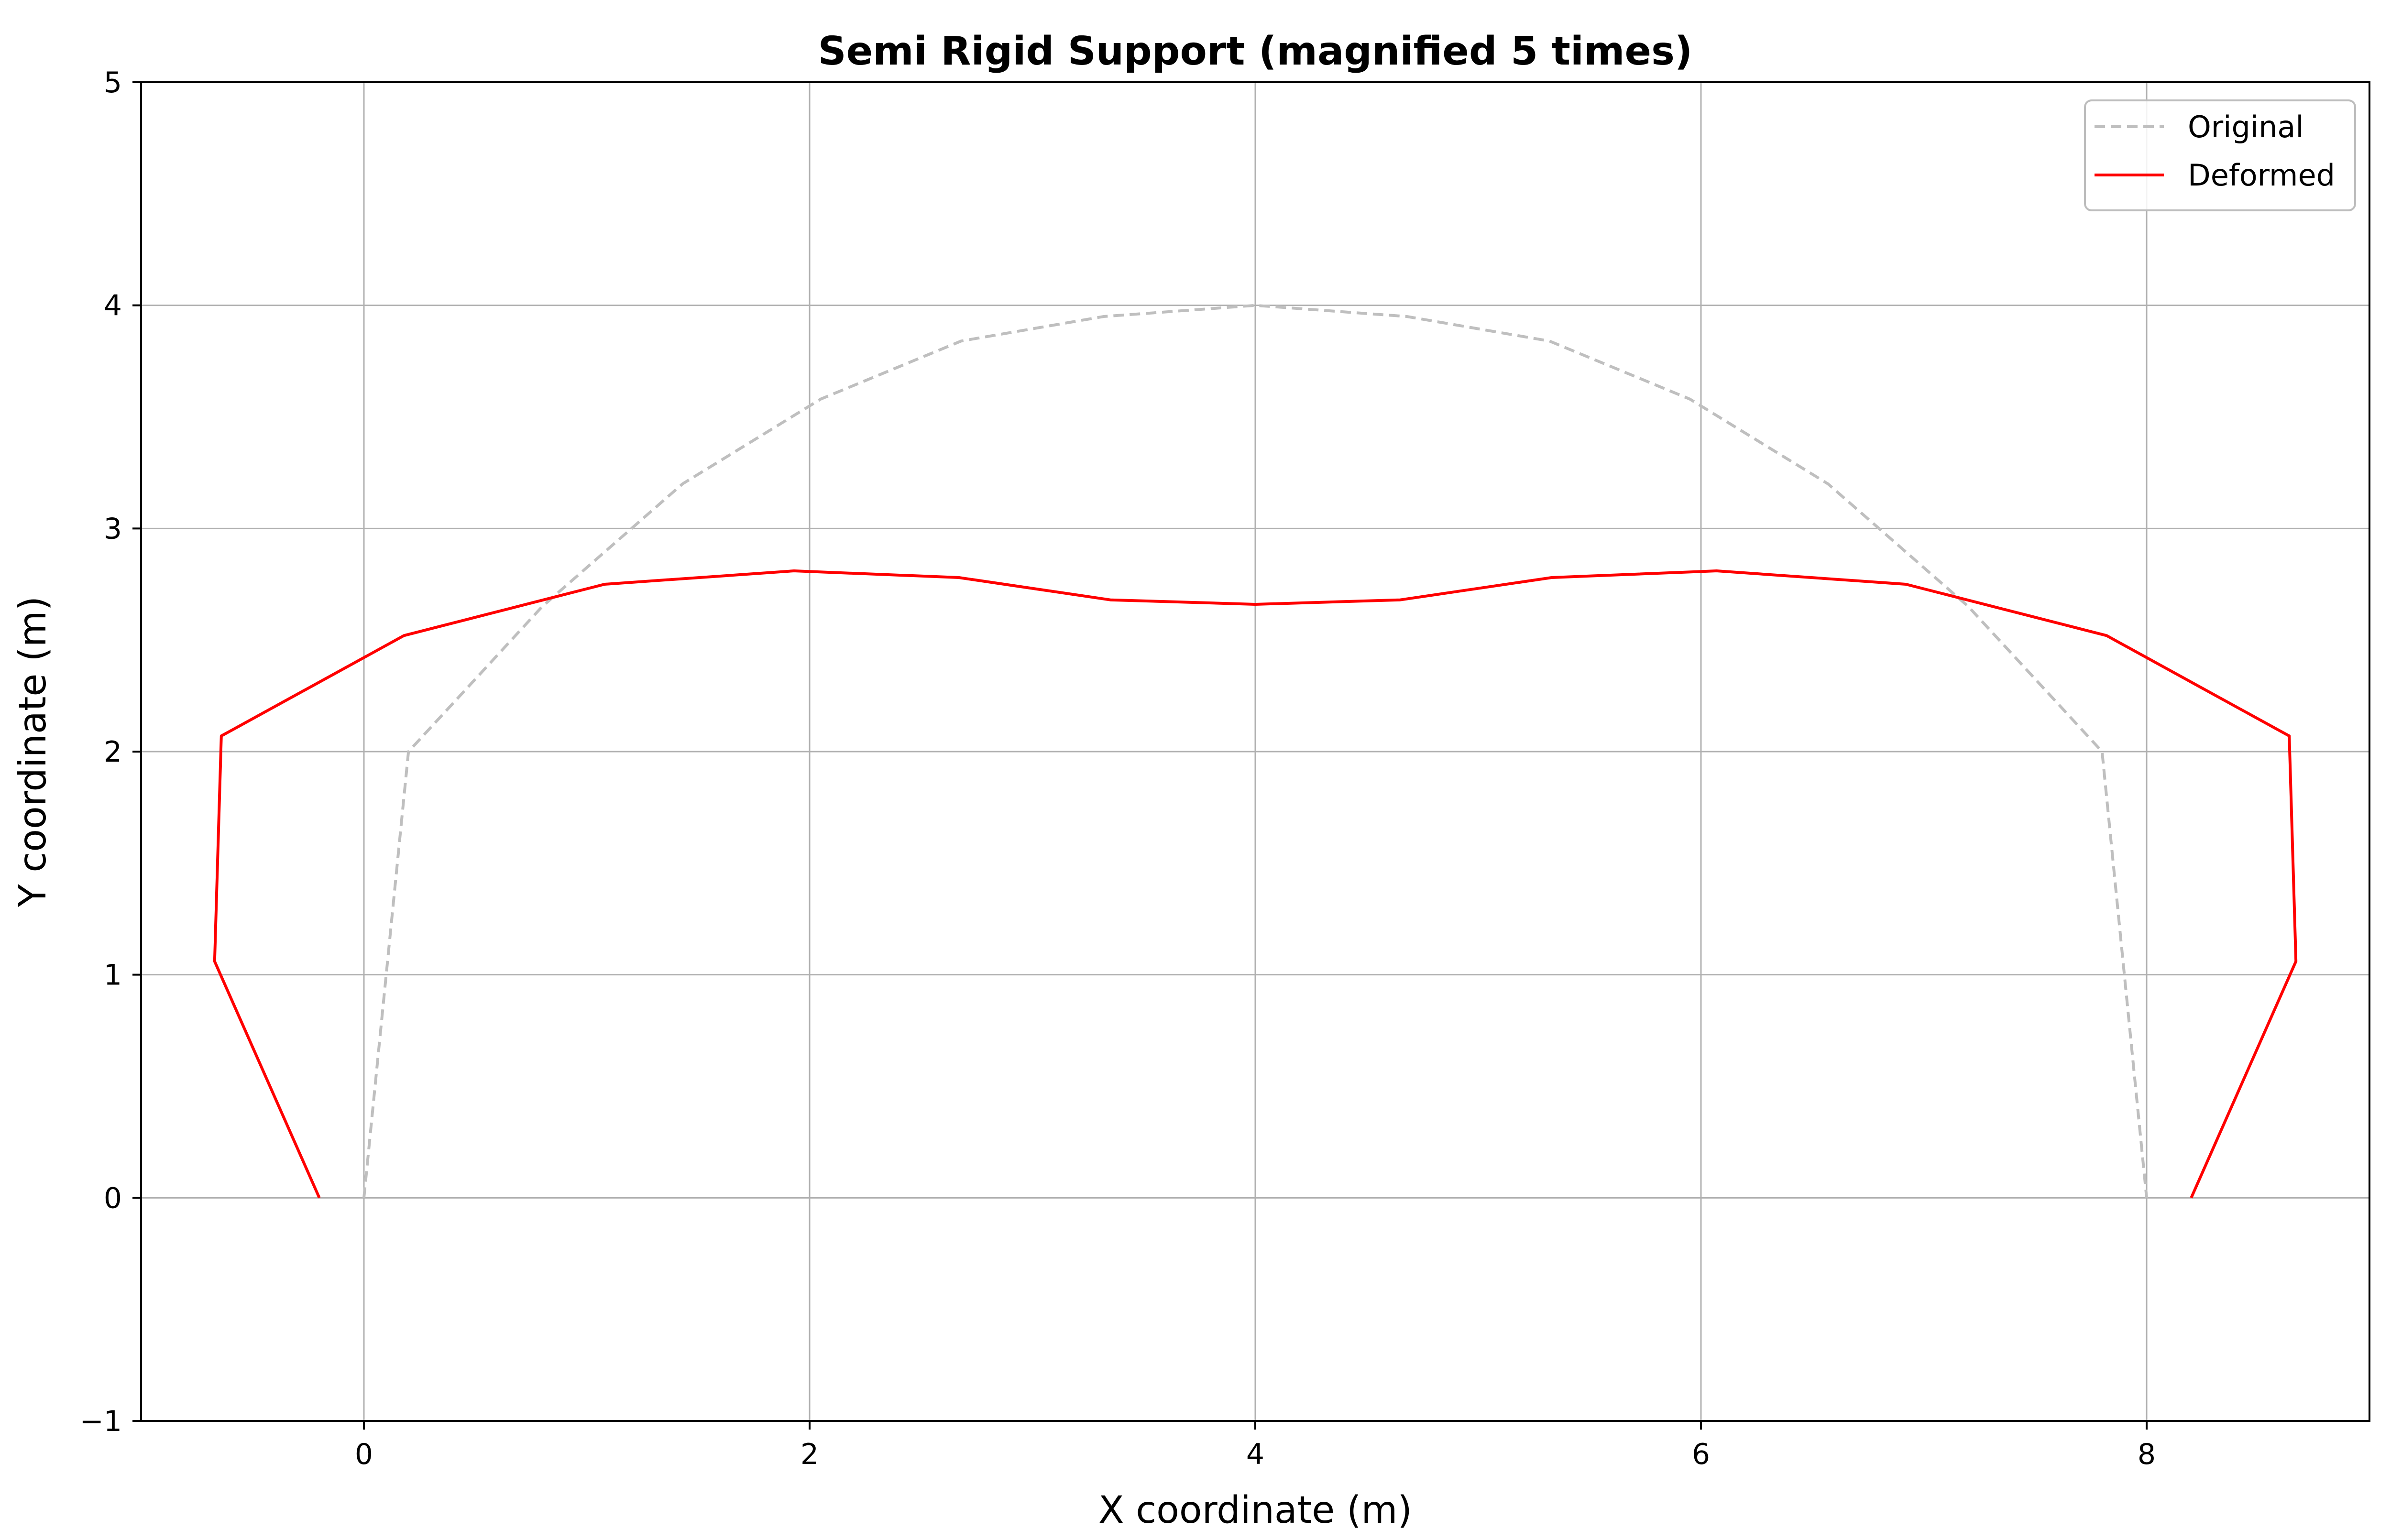  Describe the element at coordinates (33, 751) in the screenshot. I see `y-axis-label: Y coordinate (m)` at that location.